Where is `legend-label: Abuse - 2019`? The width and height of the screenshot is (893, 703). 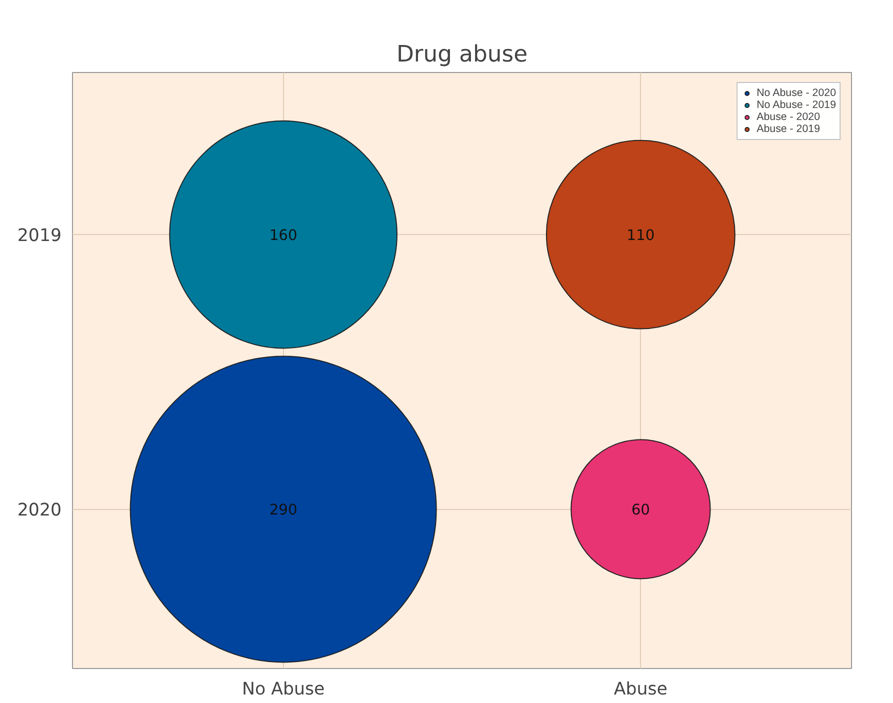
legend-label: Abuse - 2019 is located at coordinates (788, 129).